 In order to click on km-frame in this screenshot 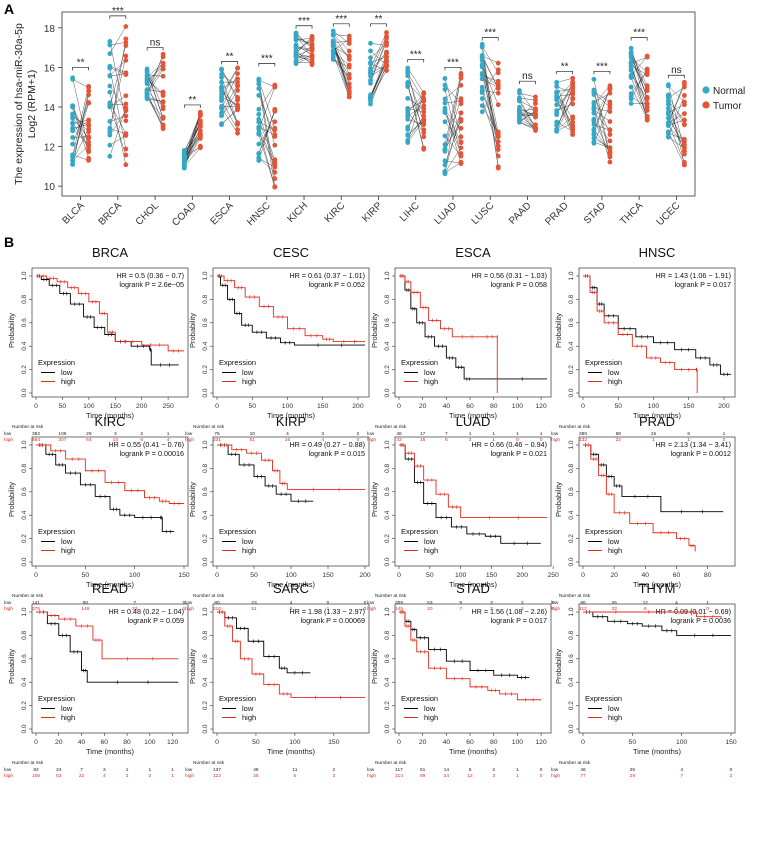, I will do `click(473, 332)`.